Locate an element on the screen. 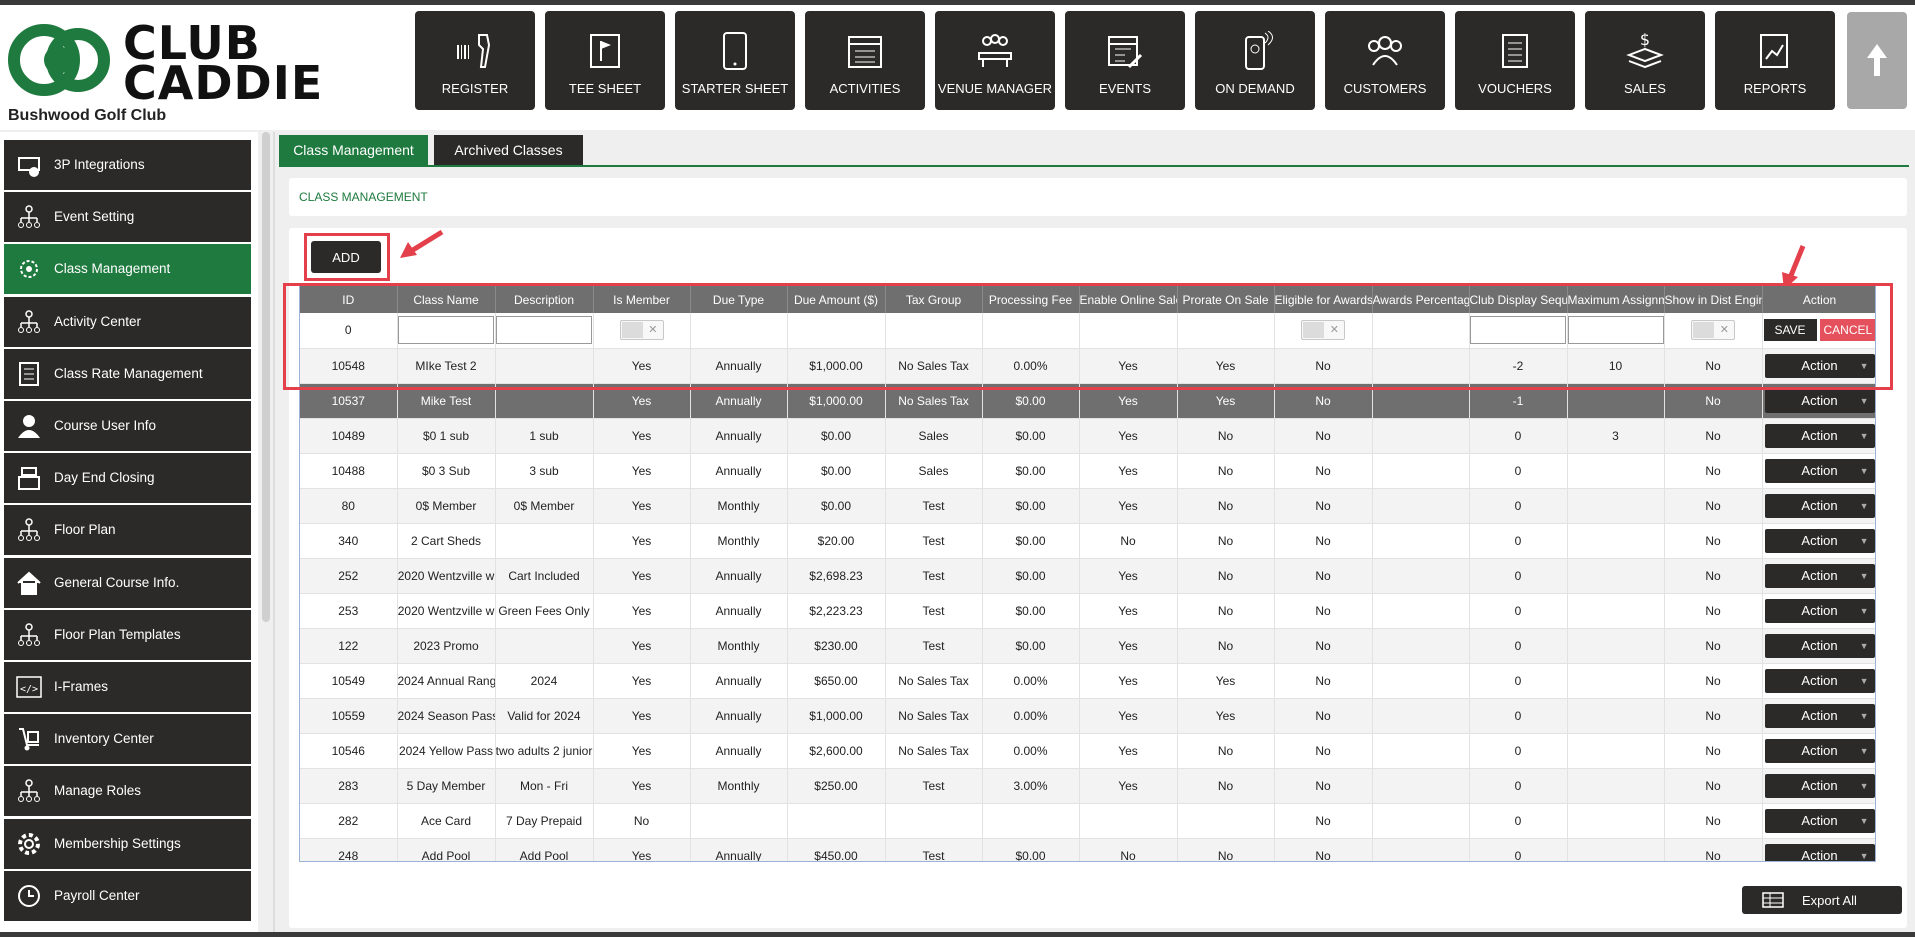 This screenshot has height=937, width=1915. display-sequence-input is located at coordinates (1518, 330).